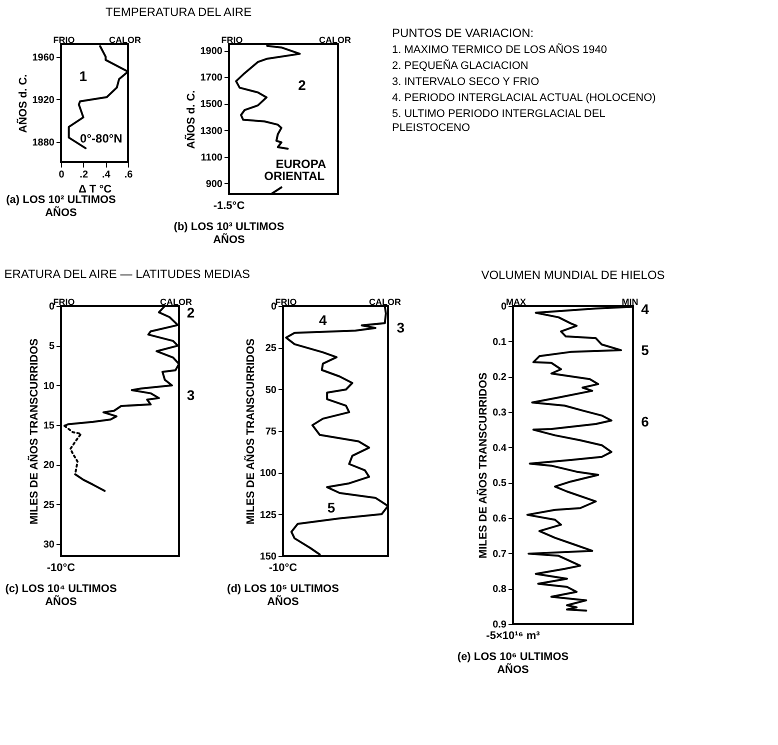 The width and height of the screenshot is (778, 745). Describe the element at coordinates (294, 176) in the screenshot. I see `annotation: ORIENTAL` at that location.